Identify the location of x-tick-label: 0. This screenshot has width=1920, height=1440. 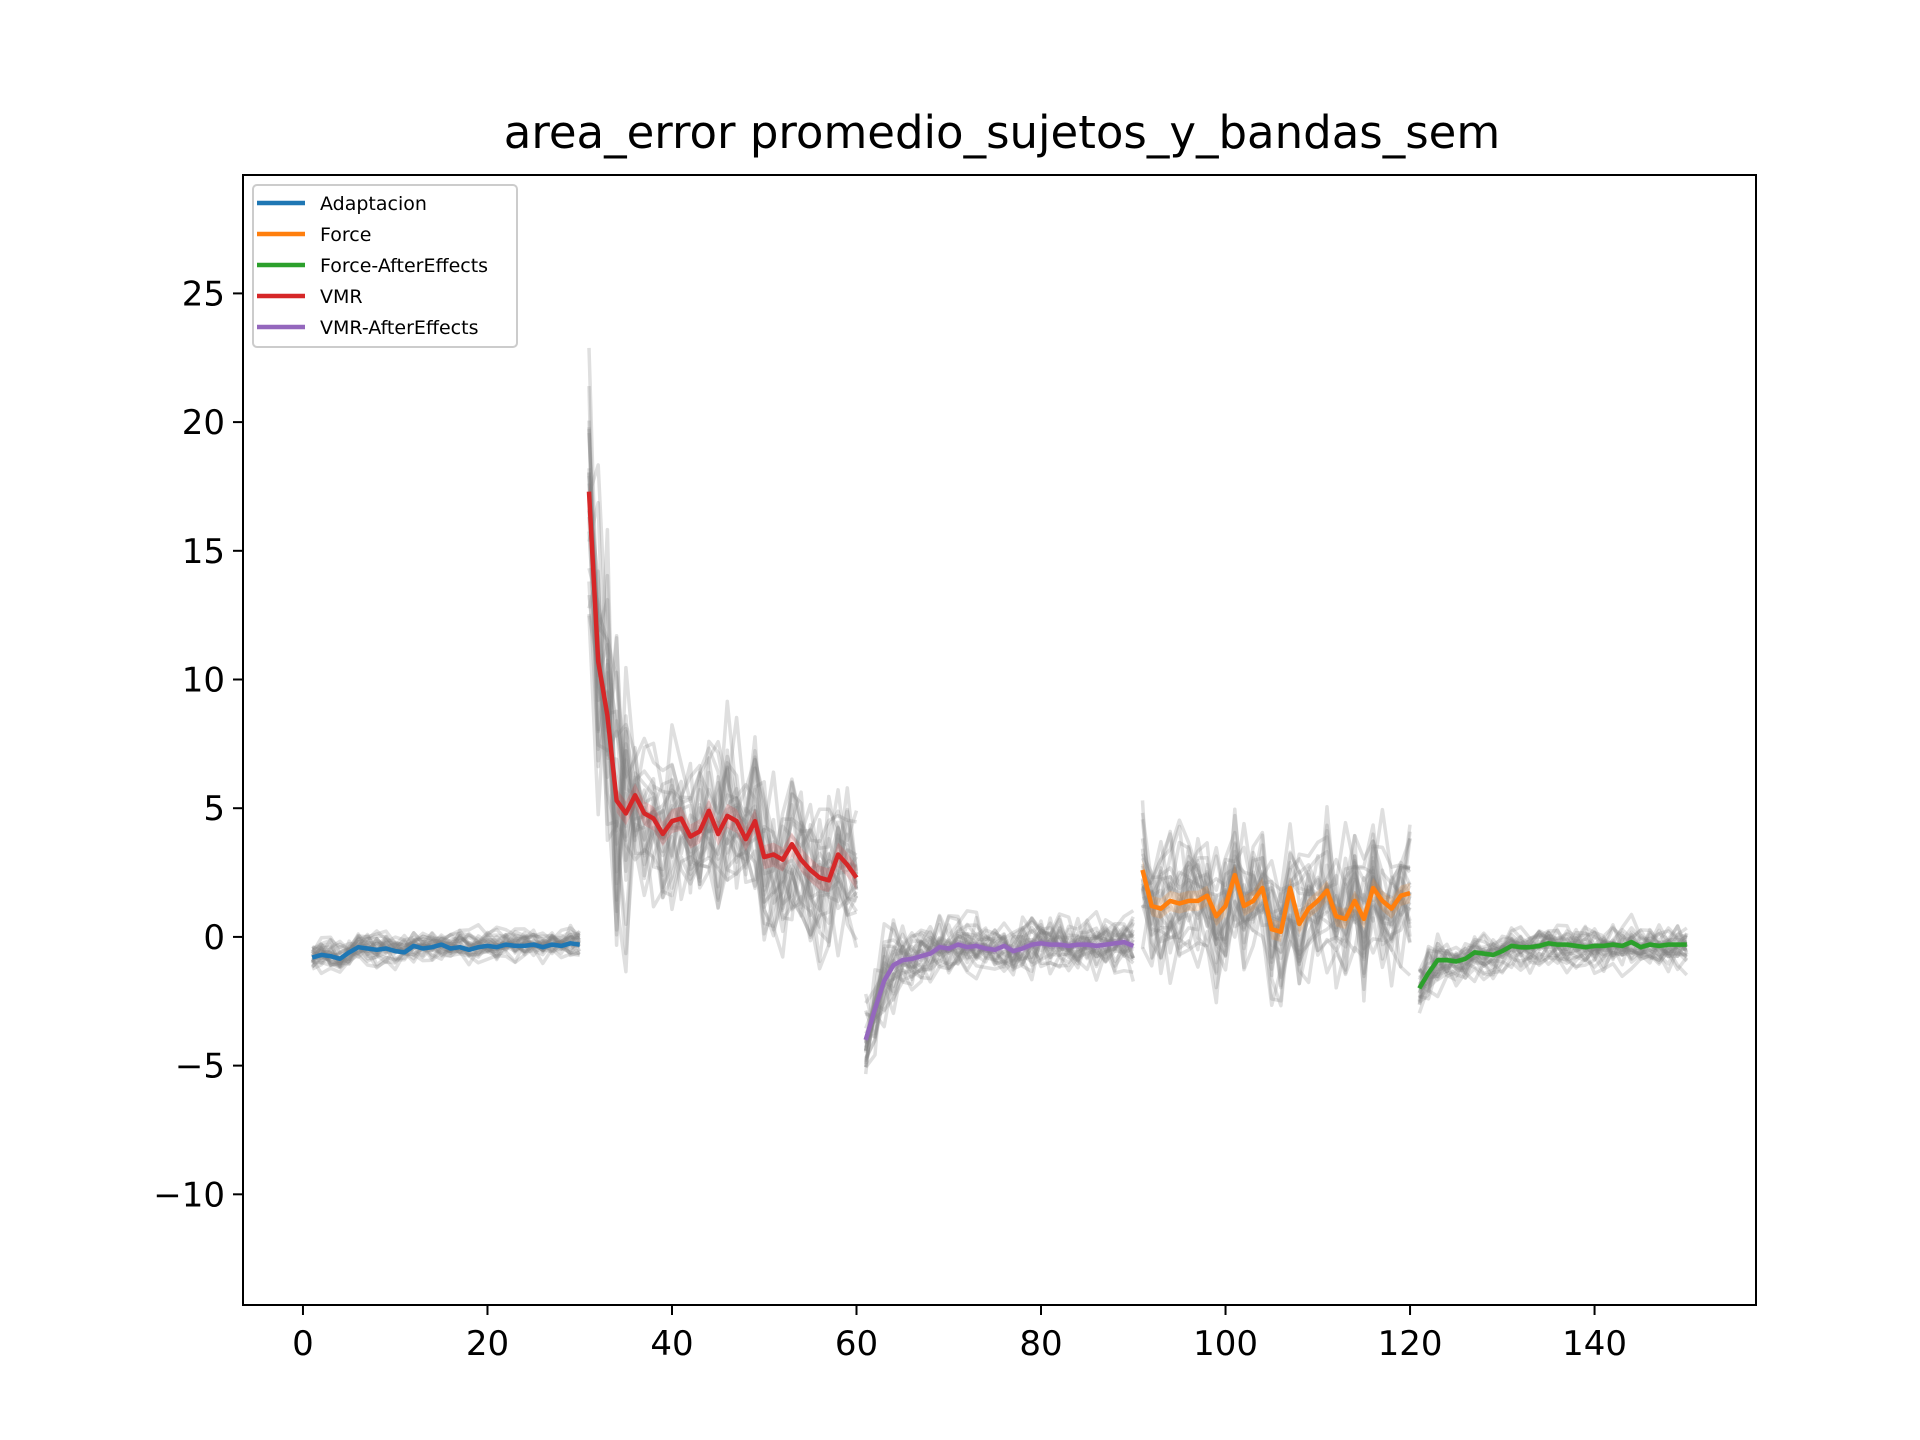
(303, 1344).